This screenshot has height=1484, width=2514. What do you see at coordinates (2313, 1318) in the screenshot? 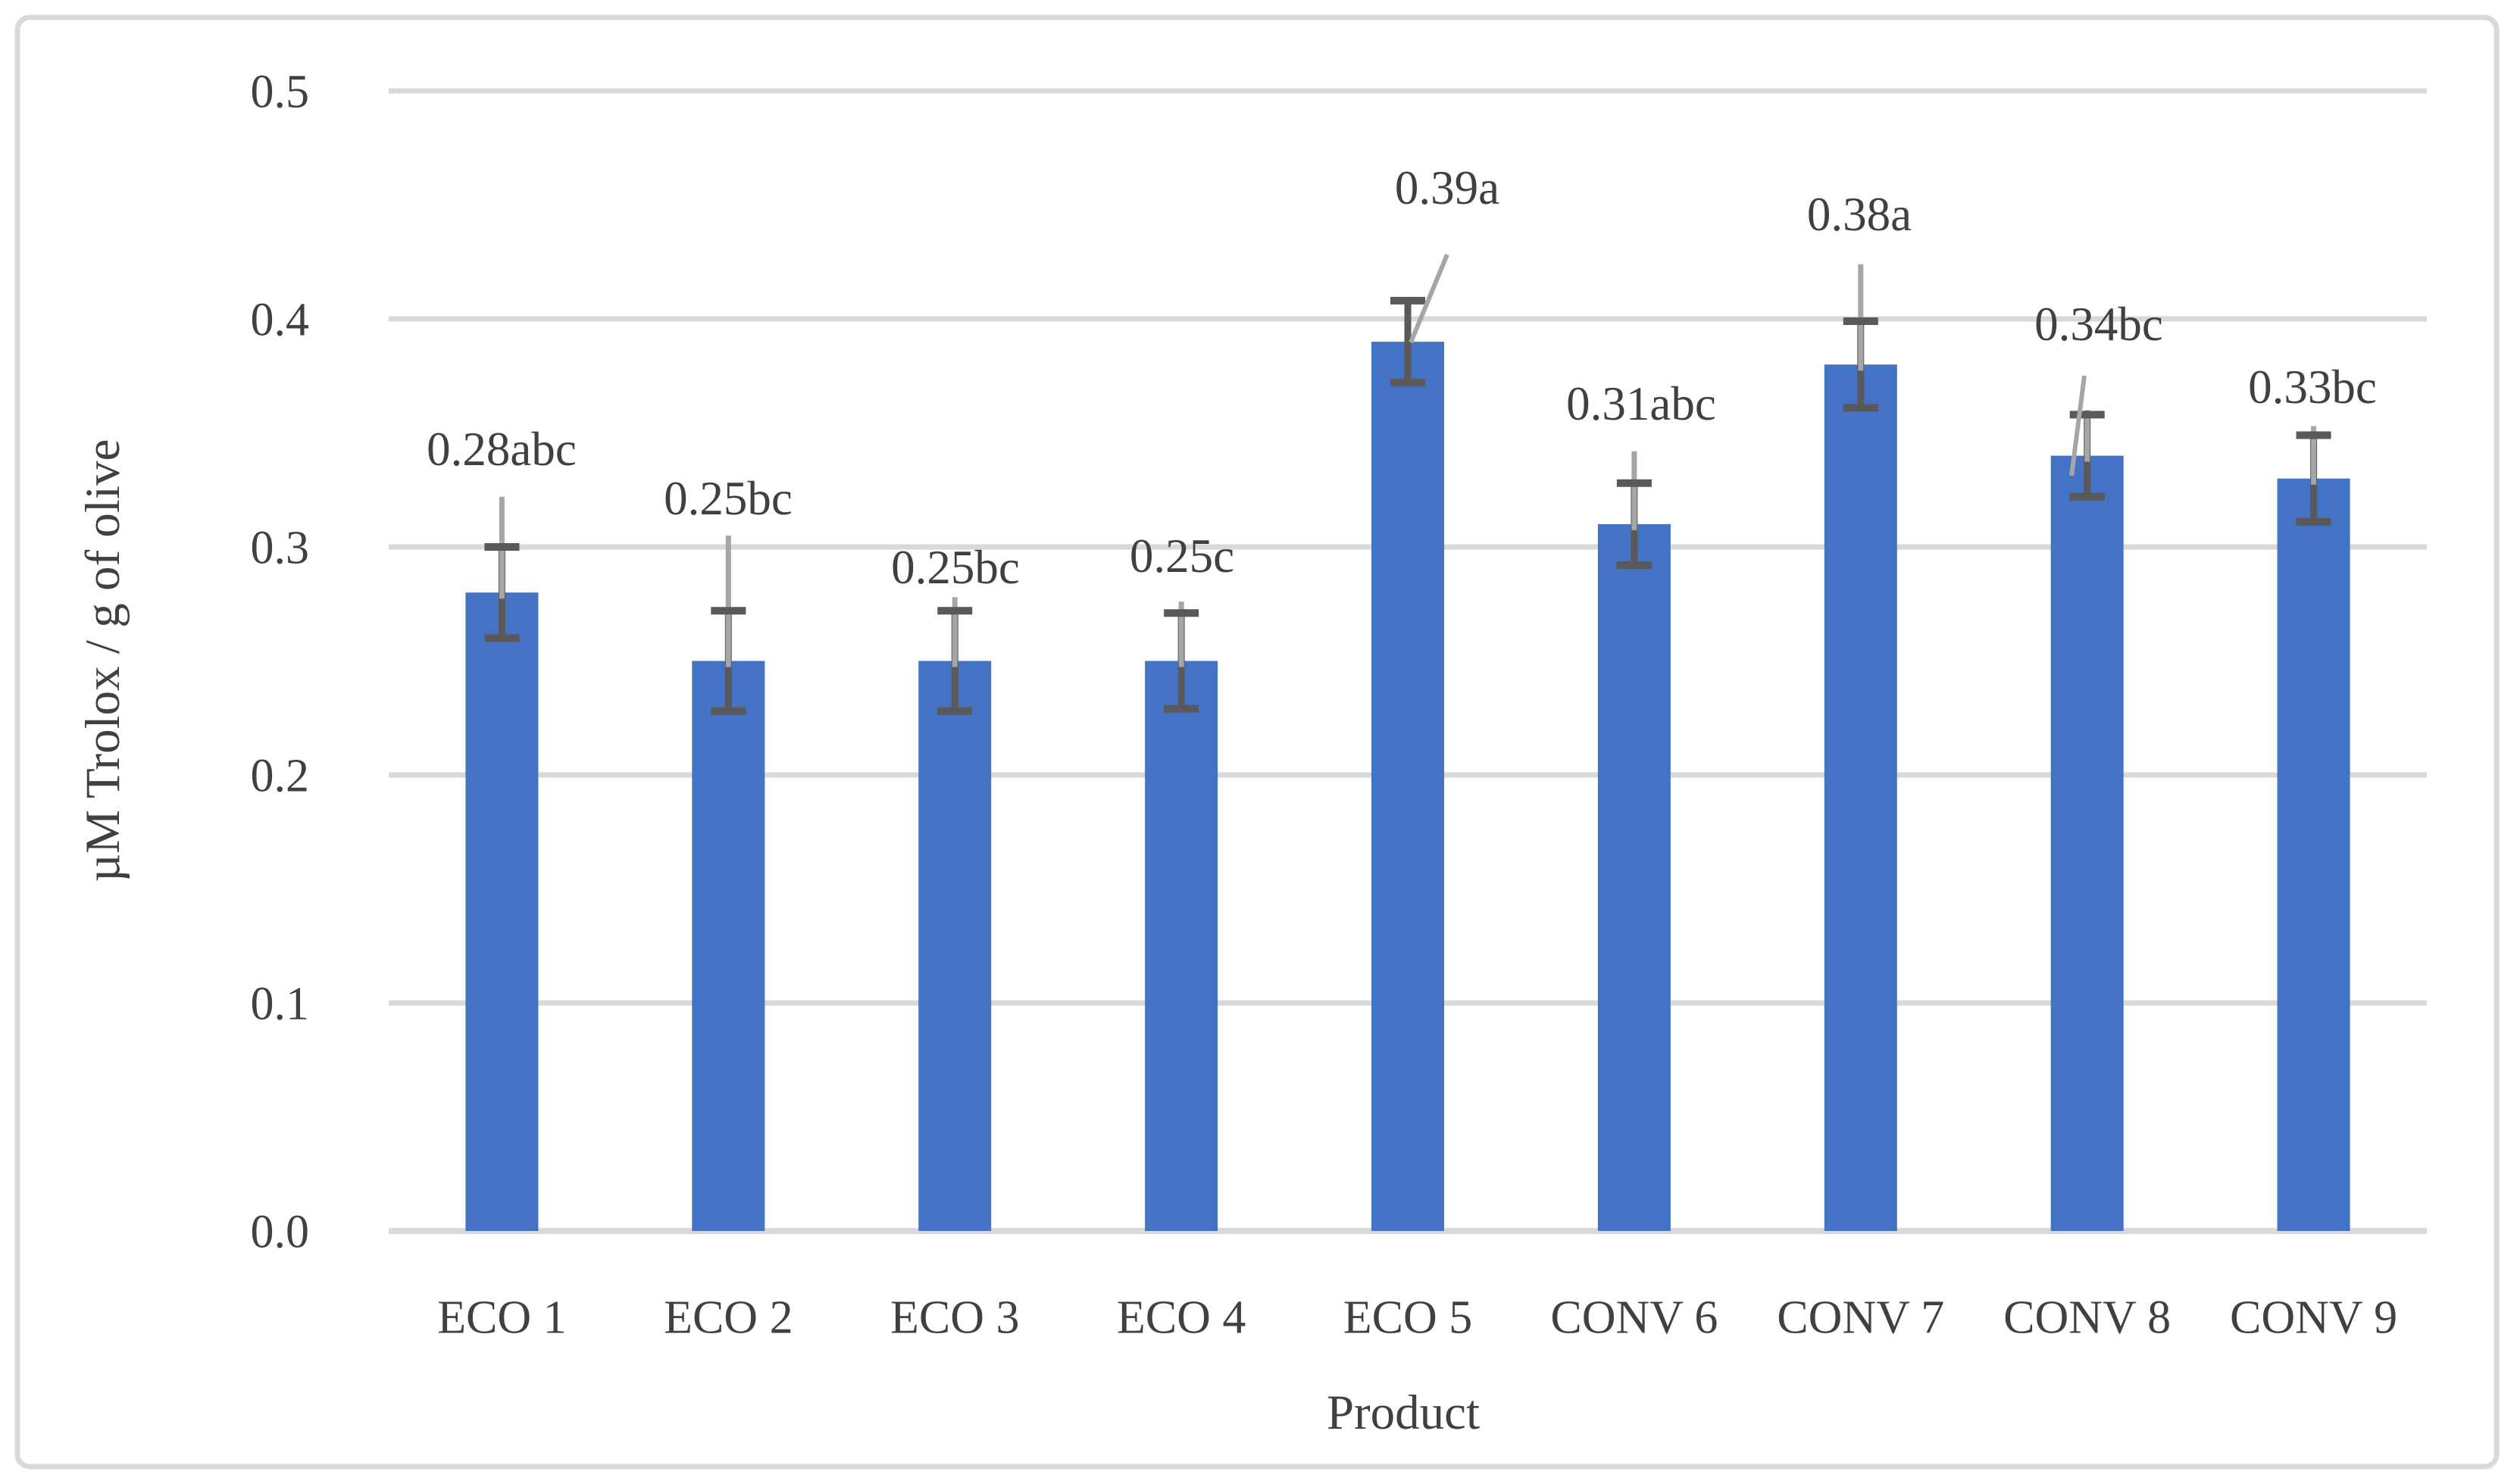
I see `x-tick-label: CONV 9` at bounding box center [2313, 1318].